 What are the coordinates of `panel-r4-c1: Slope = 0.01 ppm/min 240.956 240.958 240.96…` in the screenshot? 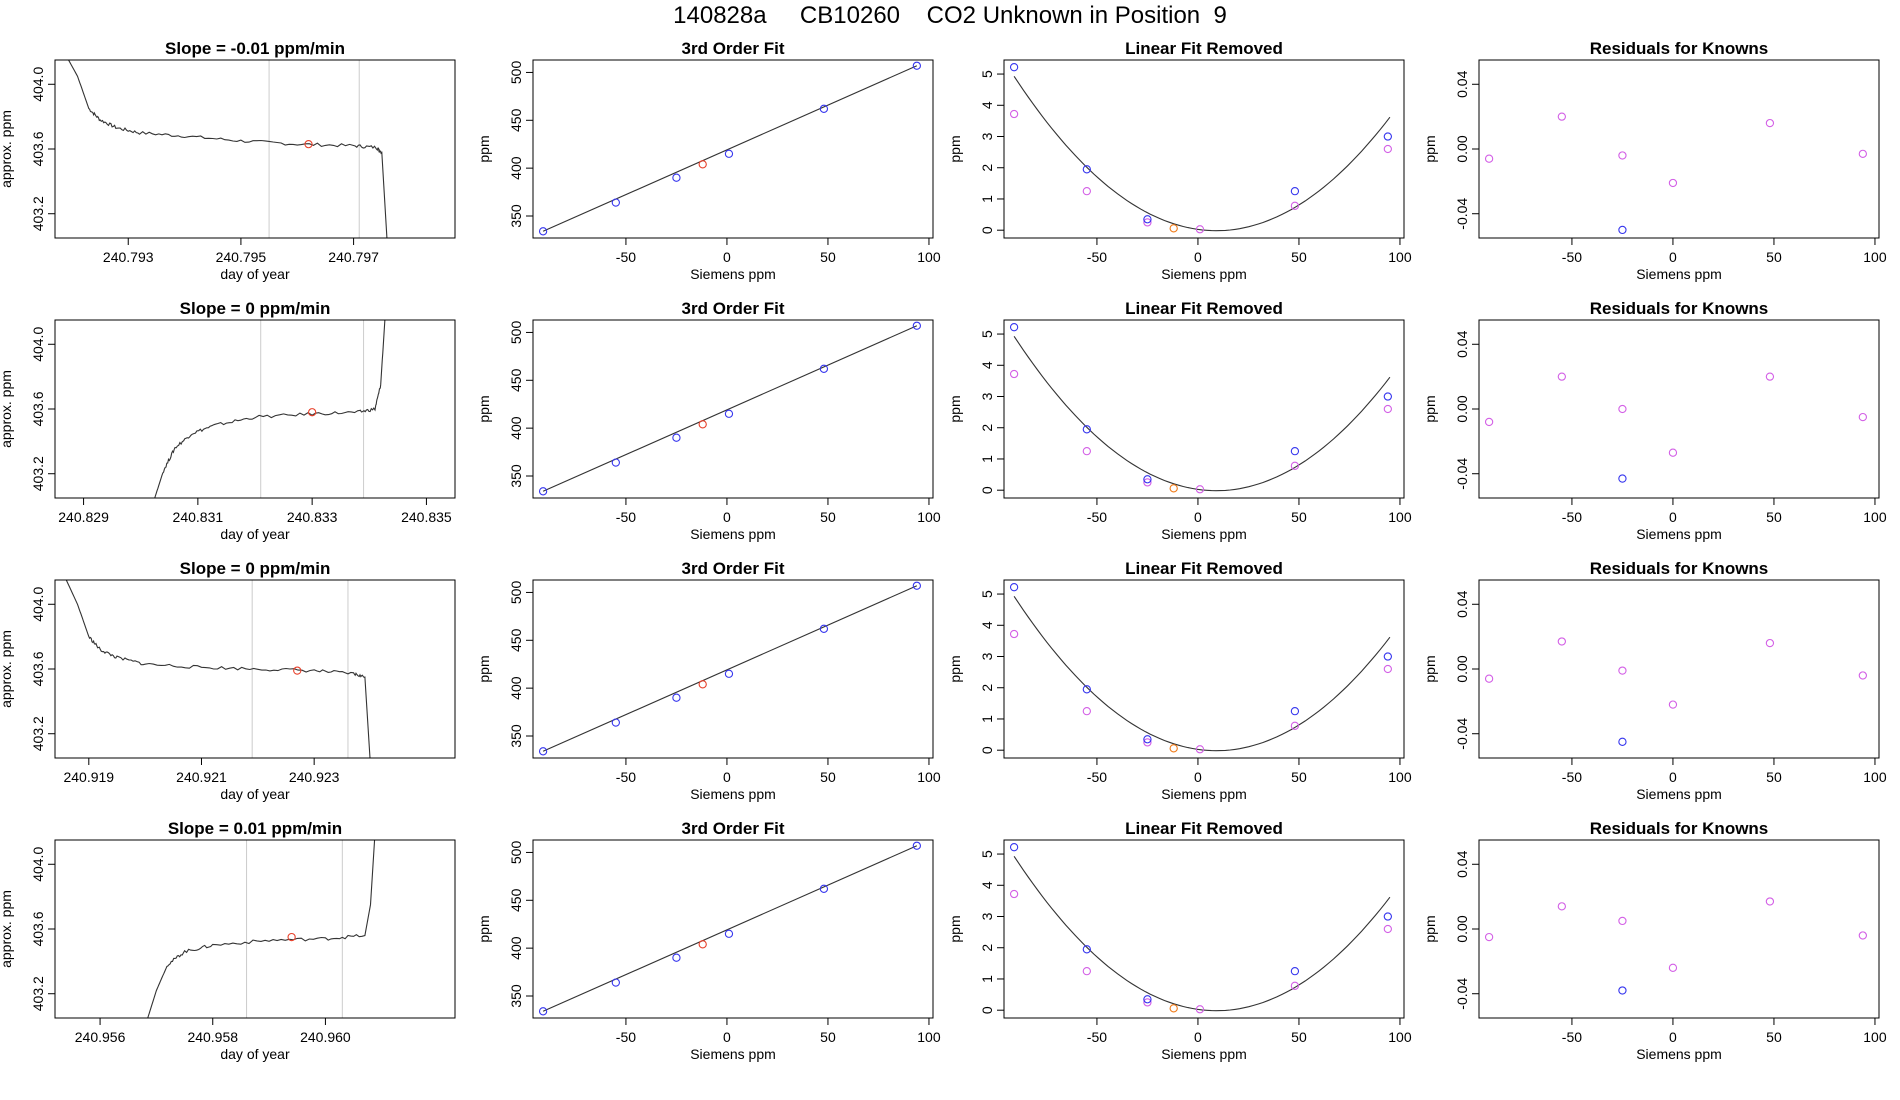 It's located at (228, 940).